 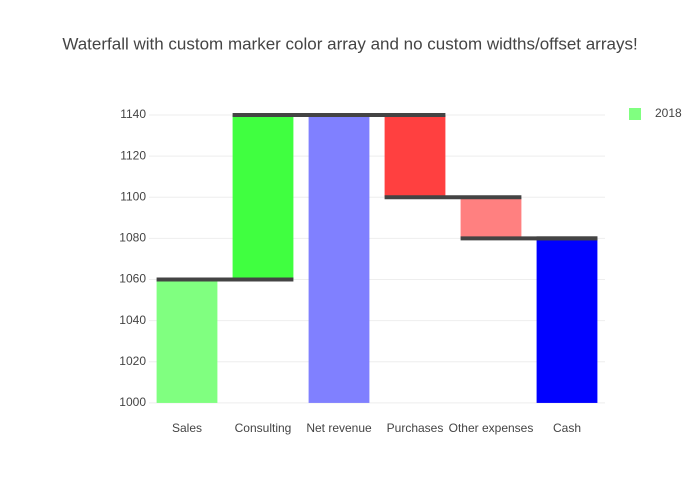 What do you see at coordinates (491, 428) in the screenshot?
I see `x-tick-label: Other expenses` at bounding box center [491, 428].